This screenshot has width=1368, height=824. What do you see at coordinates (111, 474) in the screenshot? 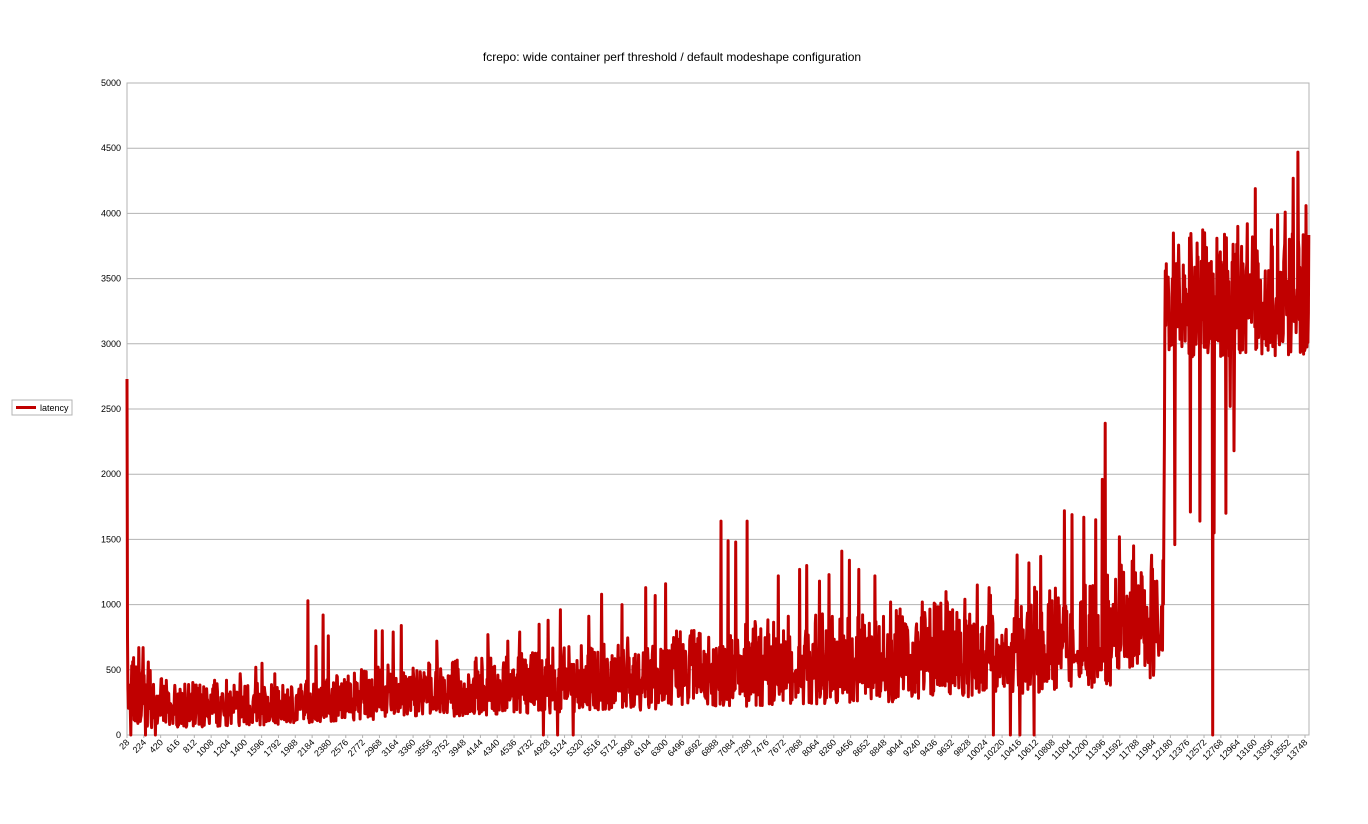
I see `y-tick-label: 2000` at bounding box center [111, 474].